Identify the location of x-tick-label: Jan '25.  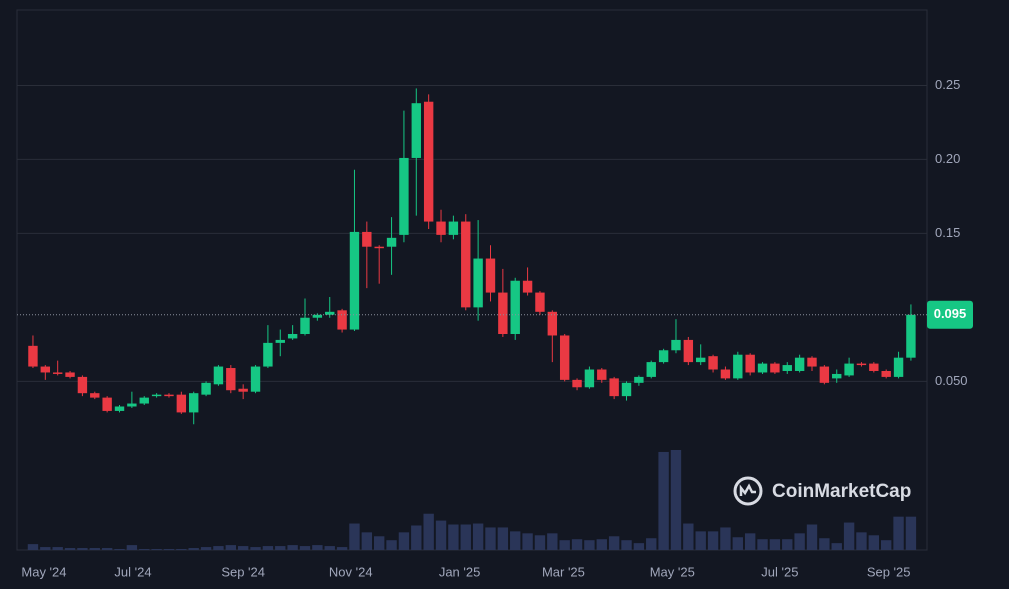
(460, 571).